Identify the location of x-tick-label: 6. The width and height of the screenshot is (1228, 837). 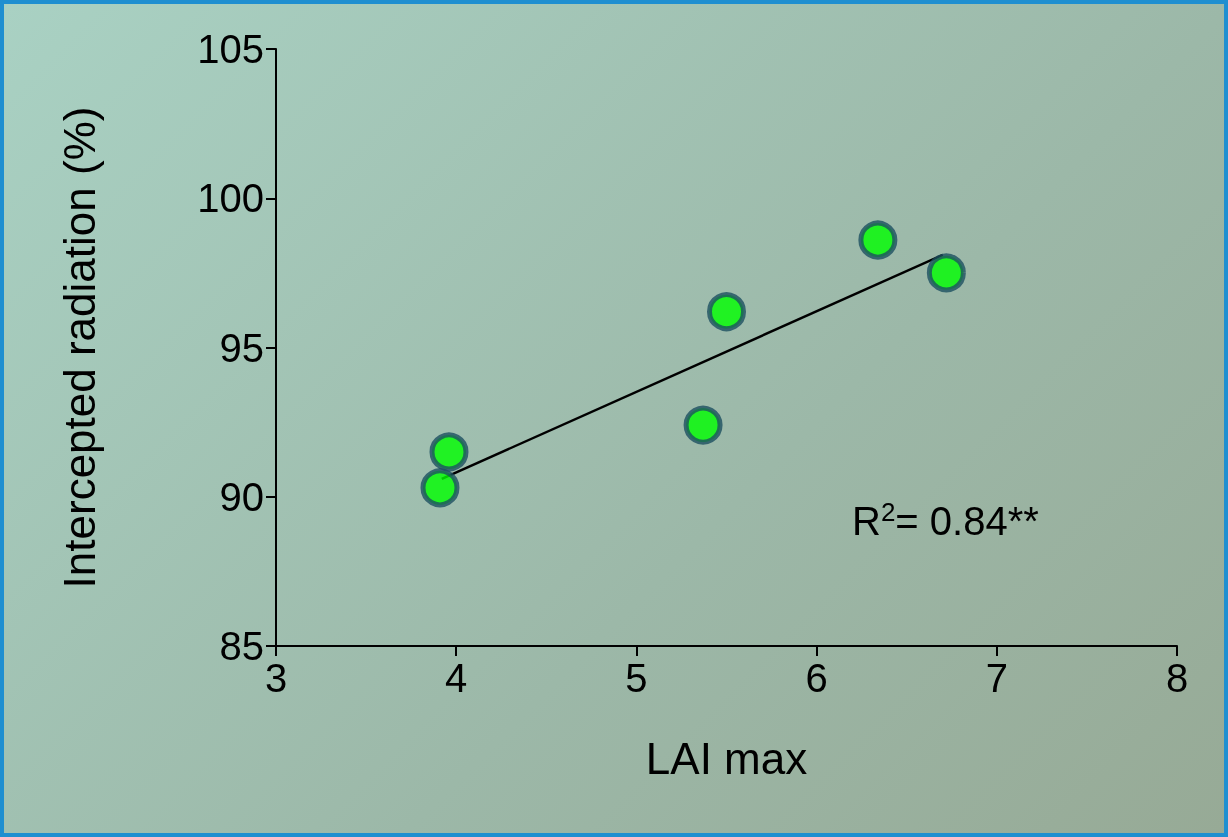
(816, 678).